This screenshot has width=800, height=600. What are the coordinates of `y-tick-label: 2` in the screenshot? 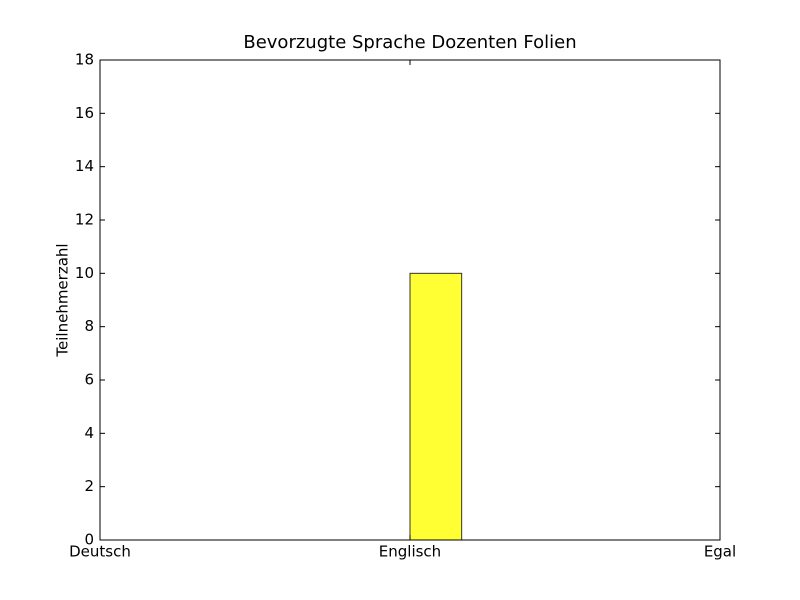 It's located at (89, 486).